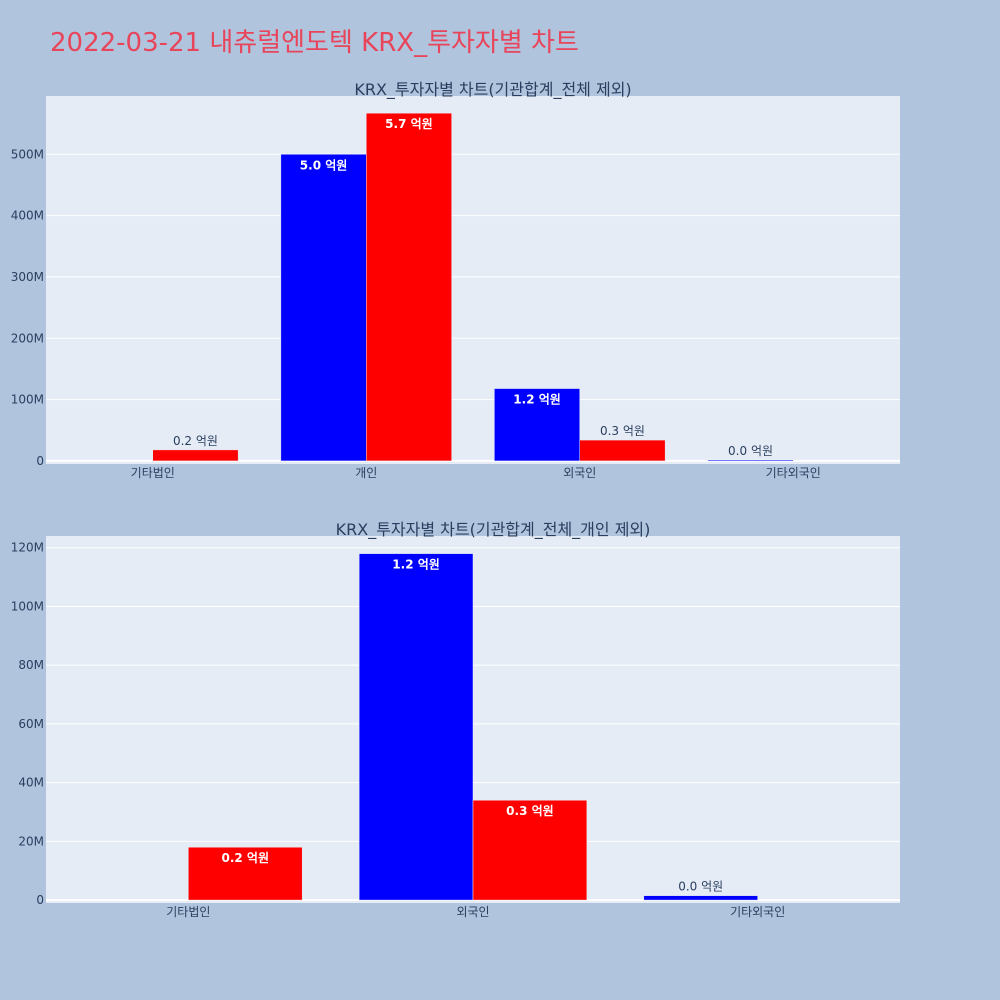 This screenshot has width=1000, height=1000. Describe the element at coordinates (324, 165) in the screenshot. I see `data-label: 5.0 억원` at that location.